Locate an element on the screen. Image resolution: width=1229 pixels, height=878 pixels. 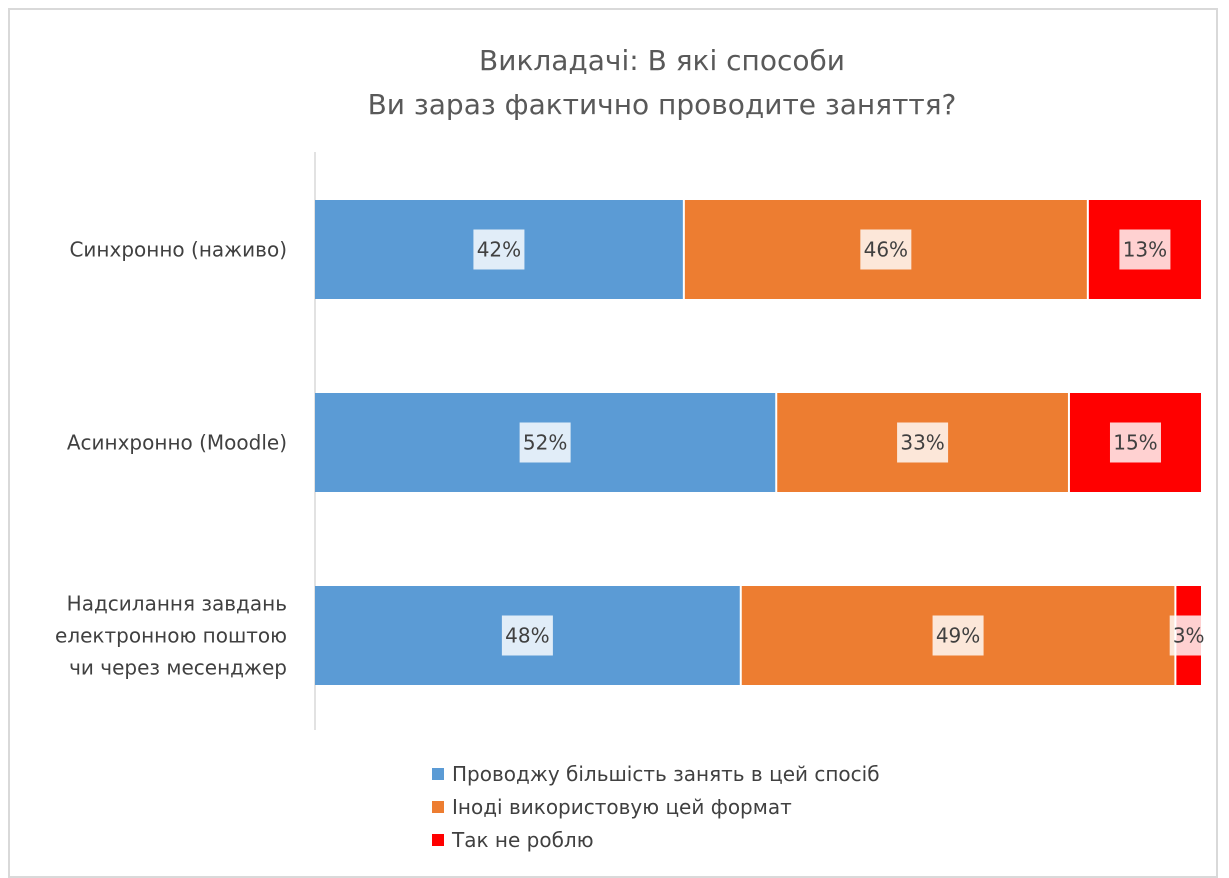
category-label: Надсилання завдань is located at coordinates (177, 604).